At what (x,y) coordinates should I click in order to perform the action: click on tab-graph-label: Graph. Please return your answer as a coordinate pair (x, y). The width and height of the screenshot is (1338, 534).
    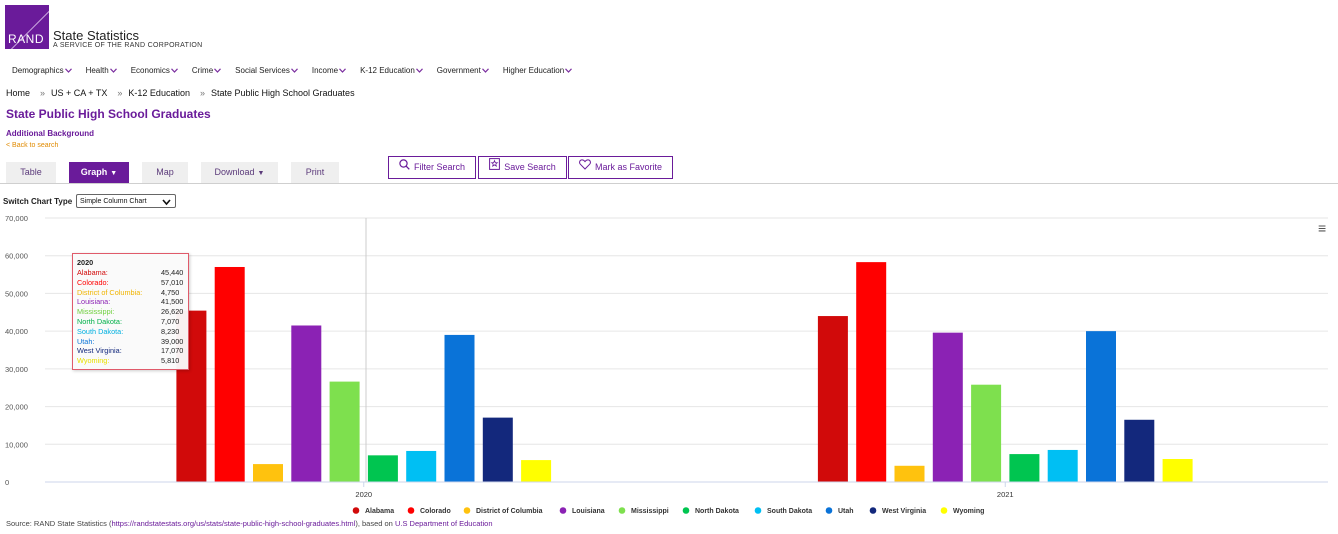
    Looking at the image, I should click on (94, 172).